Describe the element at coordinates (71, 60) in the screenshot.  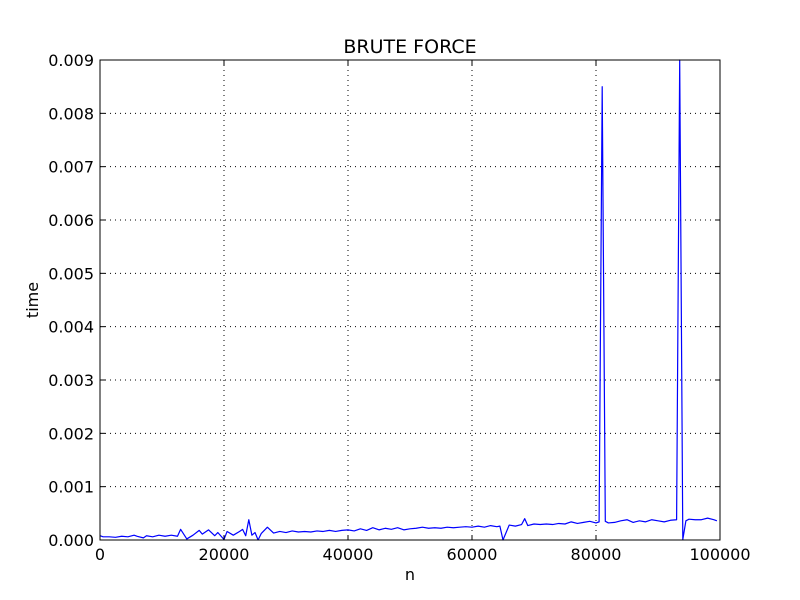
I see `y-tick-label: 0.009` at that location.